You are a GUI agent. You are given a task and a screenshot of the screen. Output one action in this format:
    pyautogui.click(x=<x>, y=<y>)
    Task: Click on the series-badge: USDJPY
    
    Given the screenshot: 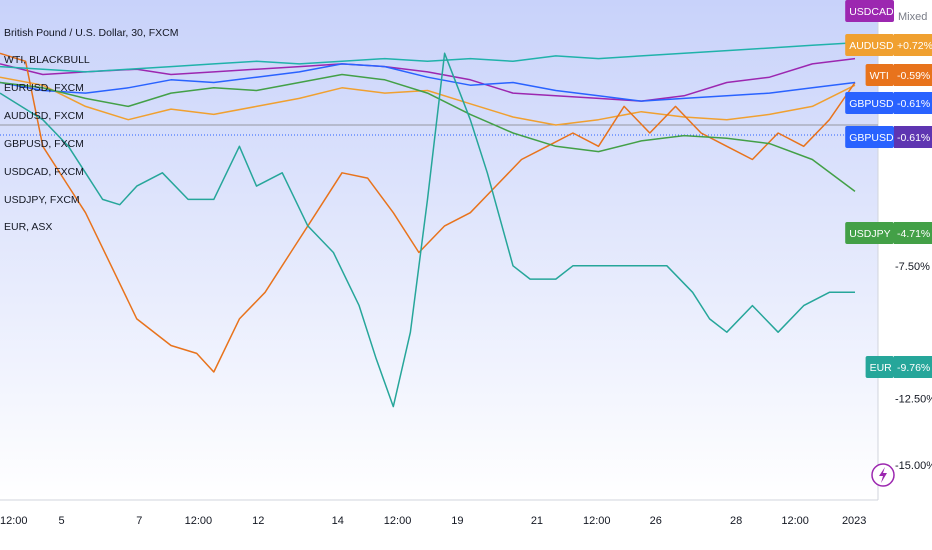 What is the action you would take?
    pyautogui.click(x=869, y=233)
    